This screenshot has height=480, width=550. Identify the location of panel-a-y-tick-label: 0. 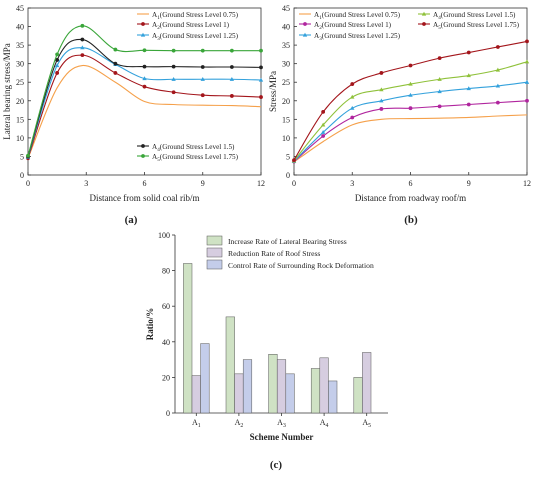
(22, 175).